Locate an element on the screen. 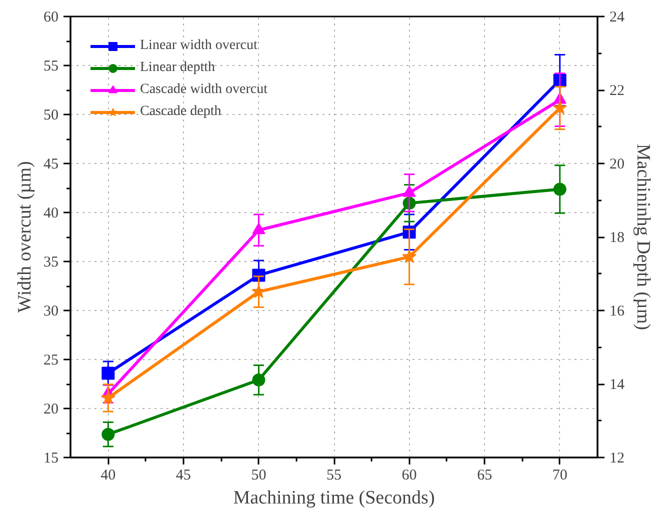 This screenshot has height=517, width=672. legend-label: Linear deptth is located at coordinates (178, 68).